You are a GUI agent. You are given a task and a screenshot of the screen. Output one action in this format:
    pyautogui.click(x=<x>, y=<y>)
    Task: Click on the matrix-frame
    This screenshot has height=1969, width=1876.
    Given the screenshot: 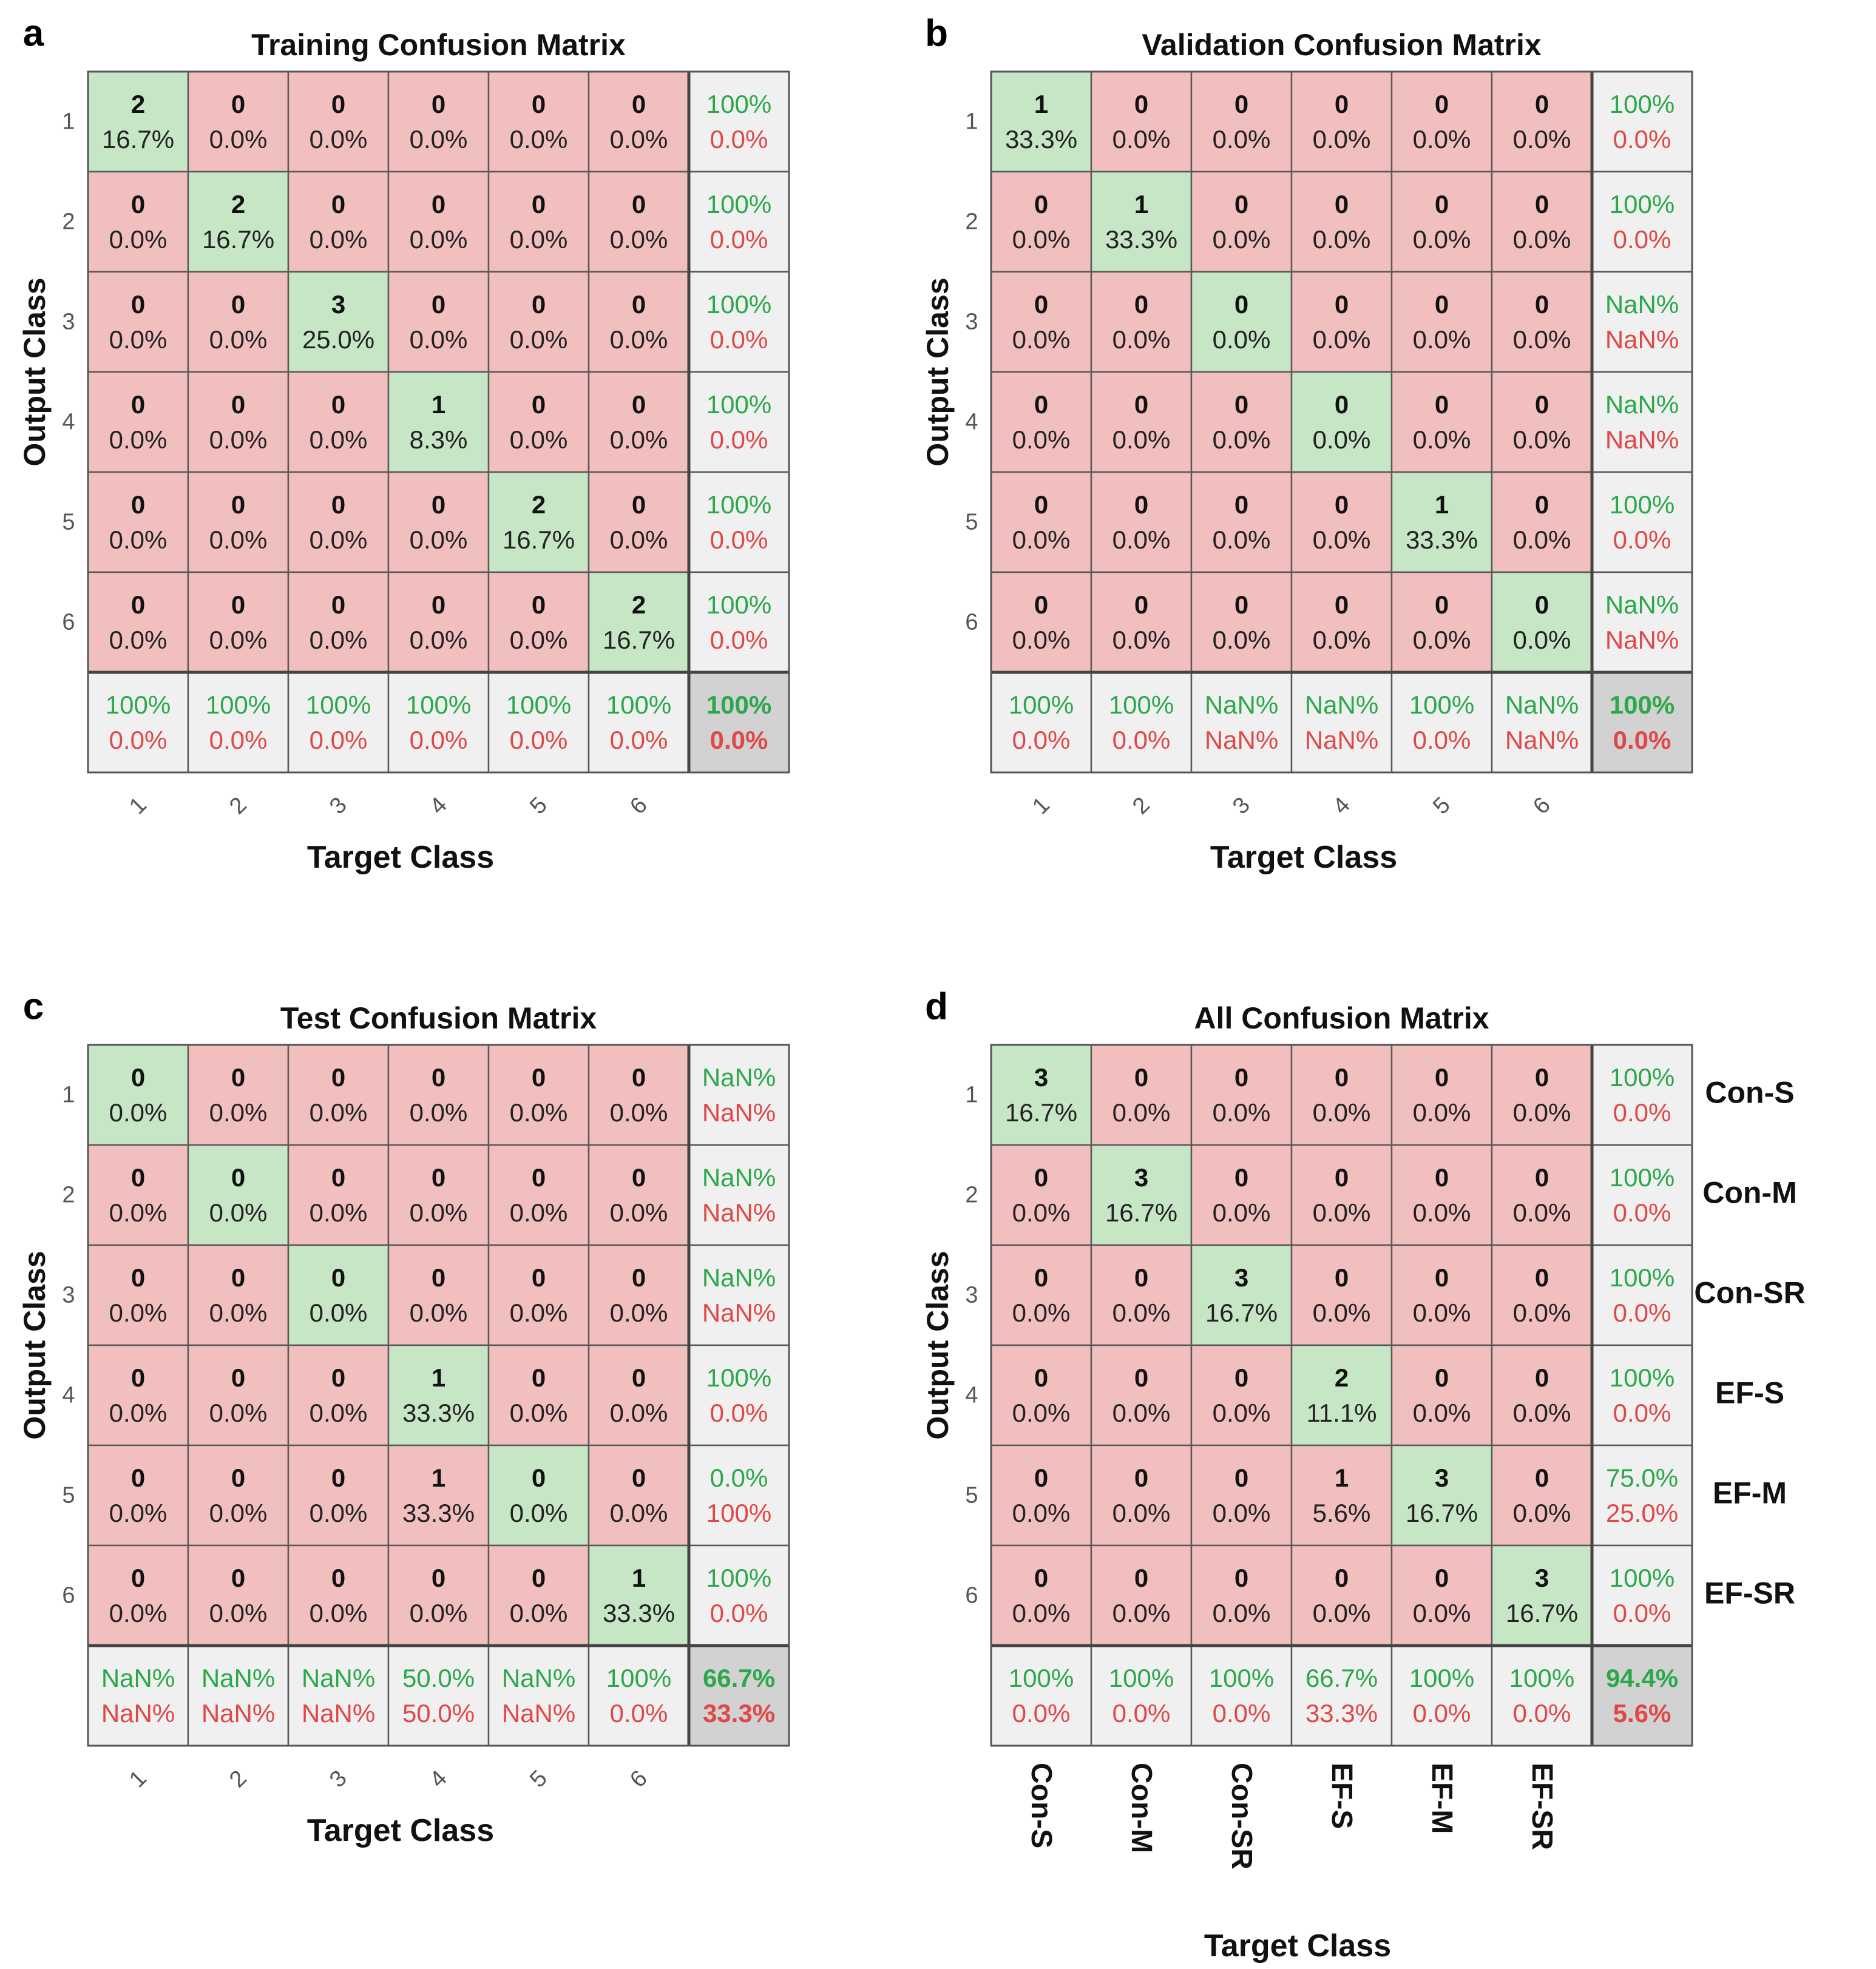 What is the action you would take?
    pyautogui.click(x=1341, y=422)
    